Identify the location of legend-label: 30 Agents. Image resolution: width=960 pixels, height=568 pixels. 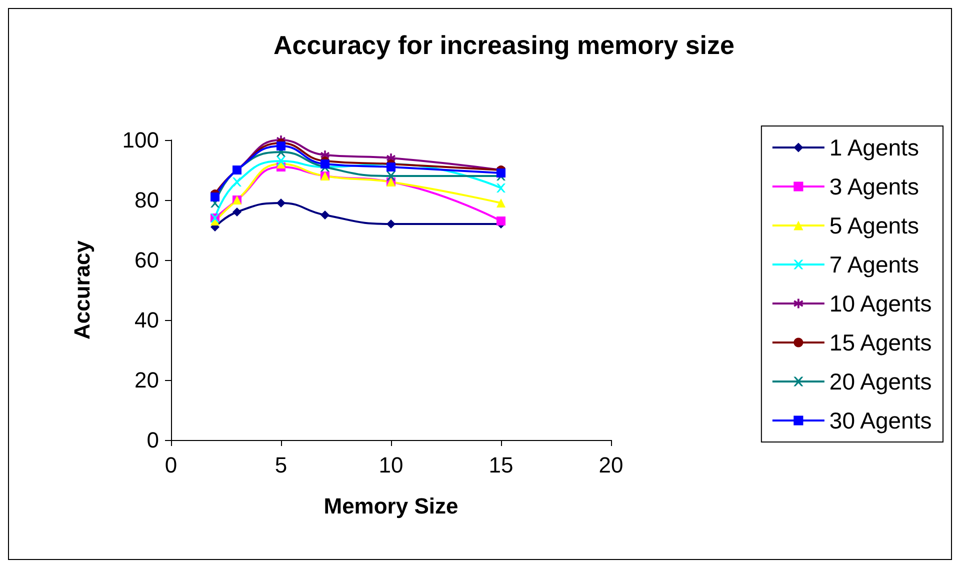
(880, 421).